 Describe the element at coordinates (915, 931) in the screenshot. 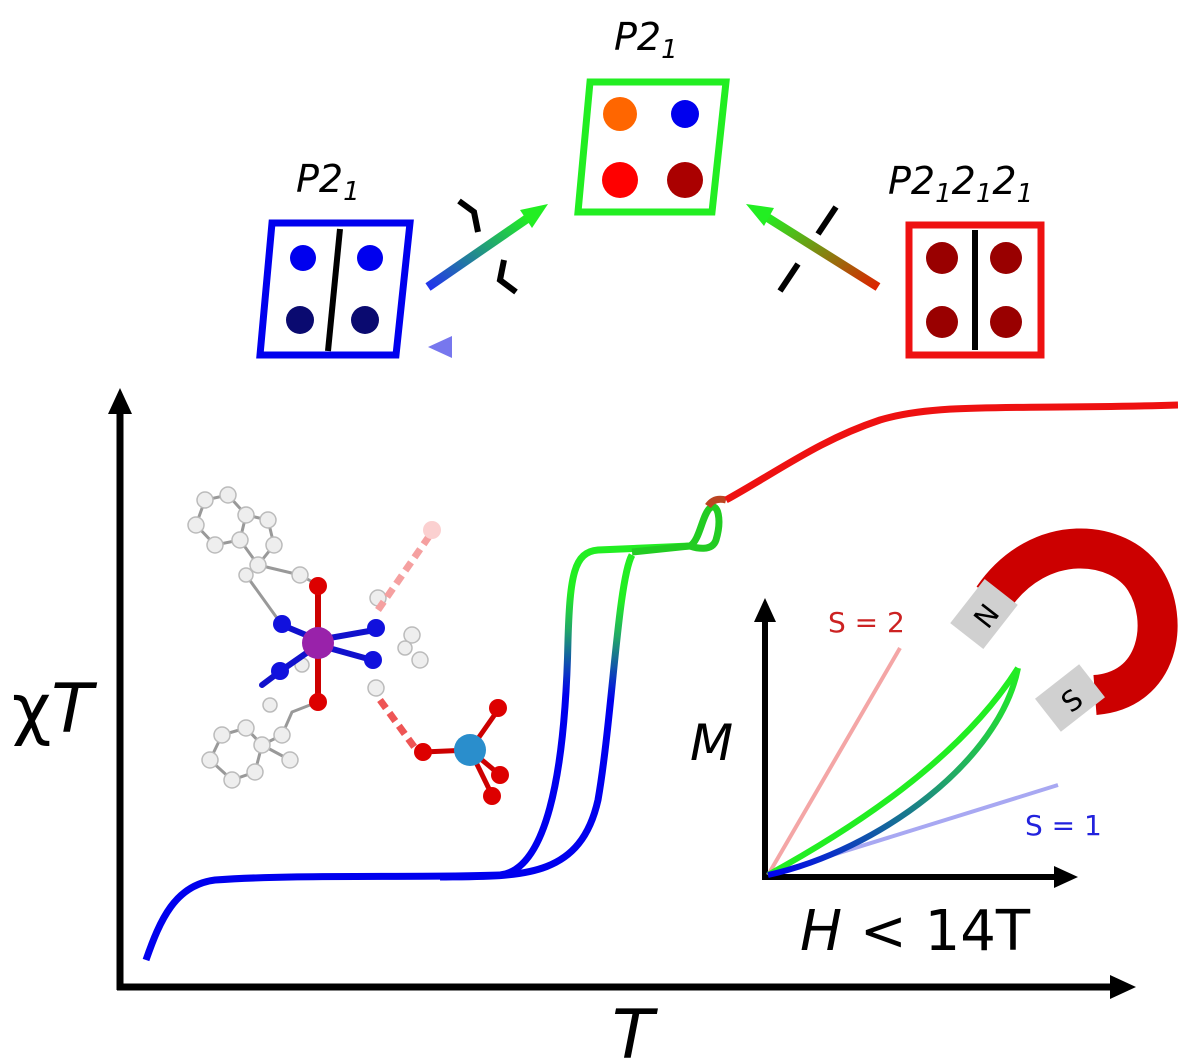

I see `inset-x-label: H < 14T` at that location.